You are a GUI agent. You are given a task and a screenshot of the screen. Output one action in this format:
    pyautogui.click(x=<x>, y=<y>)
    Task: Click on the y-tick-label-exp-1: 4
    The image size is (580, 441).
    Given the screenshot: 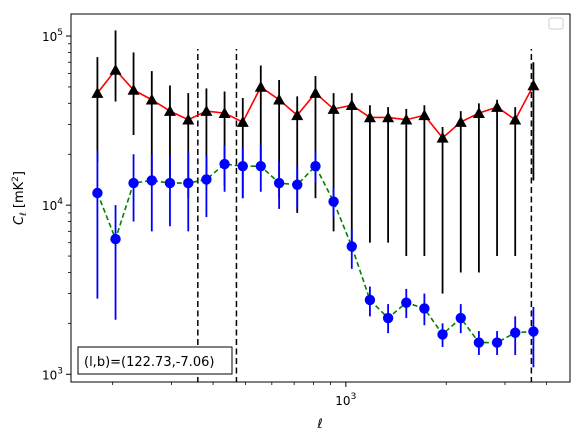 What is the action you would take?
    pyautogui.click(x=60, y=202)
    